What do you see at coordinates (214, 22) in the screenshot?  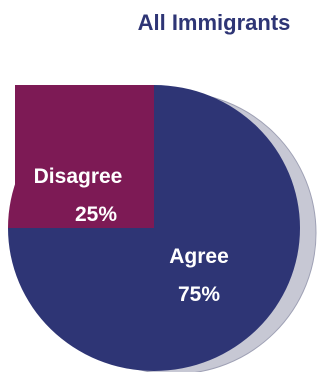 I see `chart-title: All Immigrants` at bounding box center [214, 22].